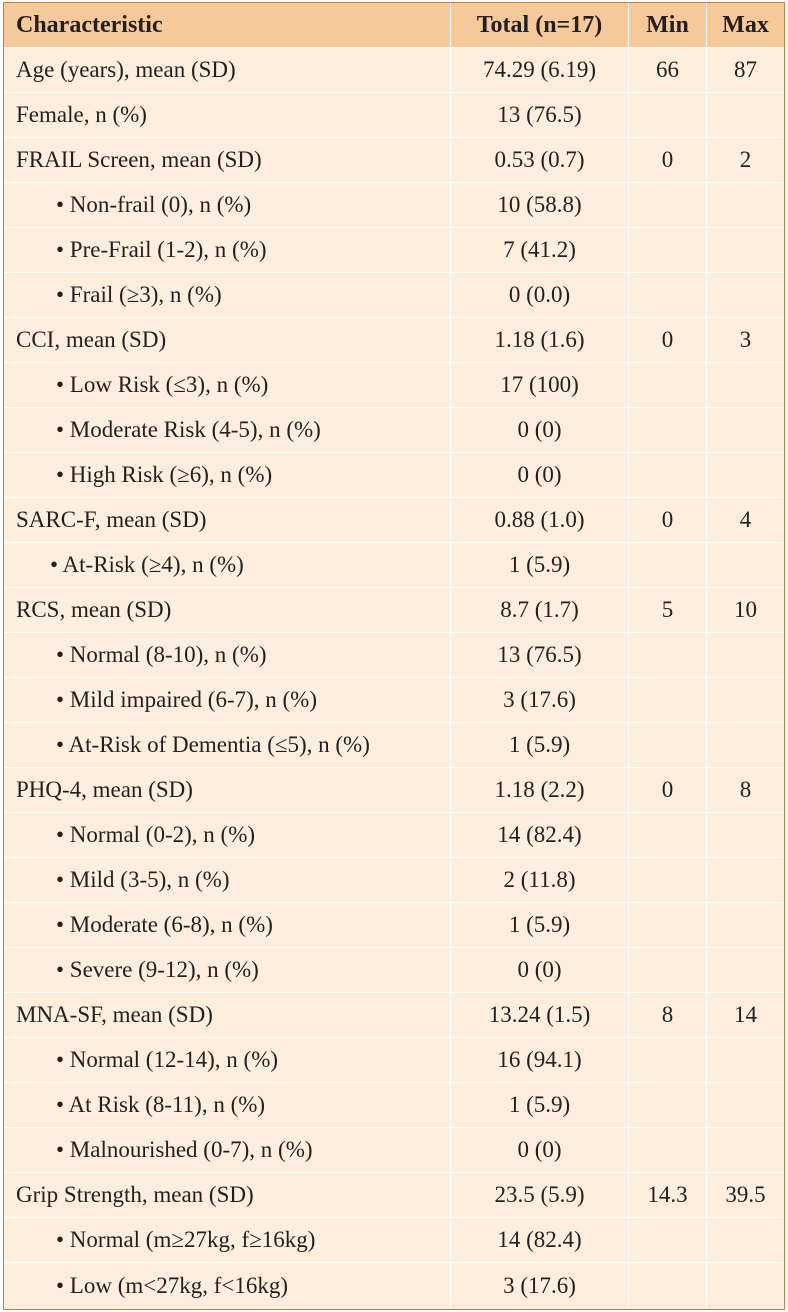  I want to click on table-row: • Normal (8-10), n (%) 13 (76.5), so click(394, 655).